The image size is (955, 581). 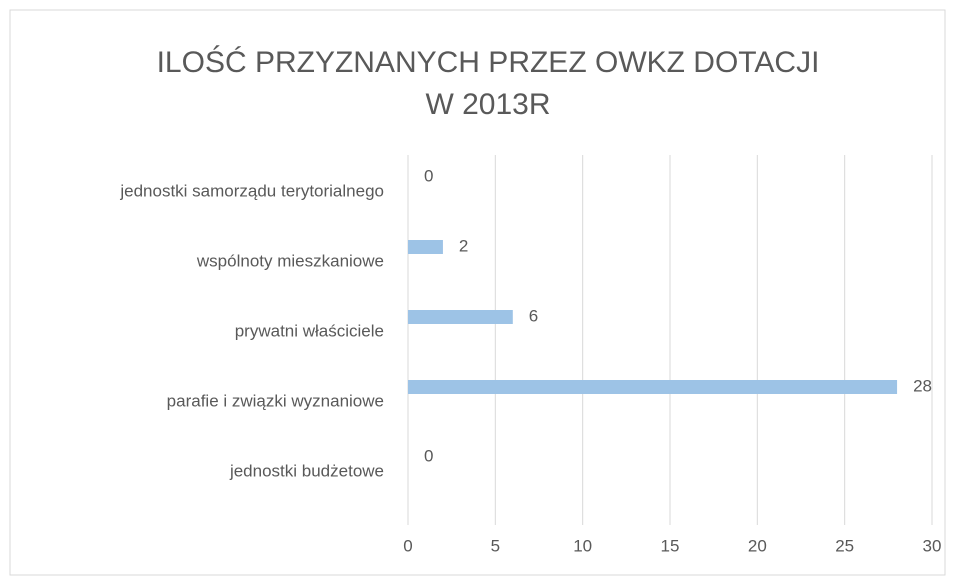 What do you see at coordinates (932, 545) in the screenshot?
I see `x-tick-label: 30` at bounding box center [932, 545].